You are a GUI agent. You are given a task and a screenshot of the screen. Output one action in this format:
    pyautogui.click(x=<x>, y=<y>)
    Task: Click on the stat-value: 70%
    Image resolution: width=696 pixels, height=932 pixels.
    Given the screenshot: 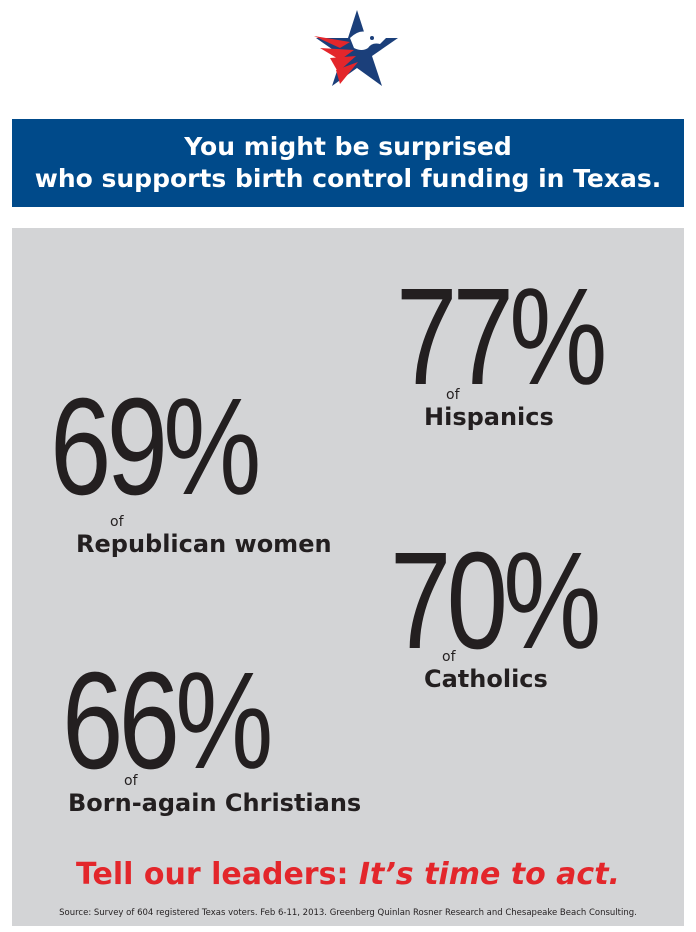 What is the action you would take?
    pyautogui.click(x=495, y=601)
    